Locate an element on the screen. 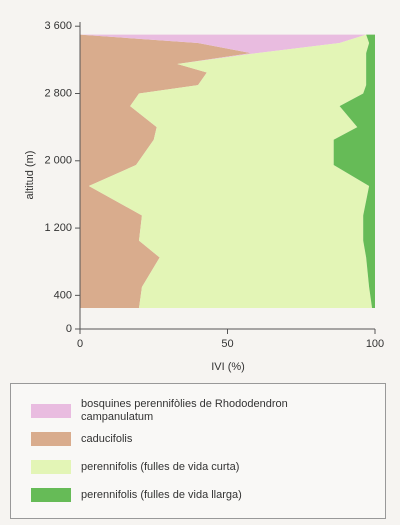 The height and width of the screenshot is (525, 400). legend-label: caducifolis is located at coordinates (107, 438).